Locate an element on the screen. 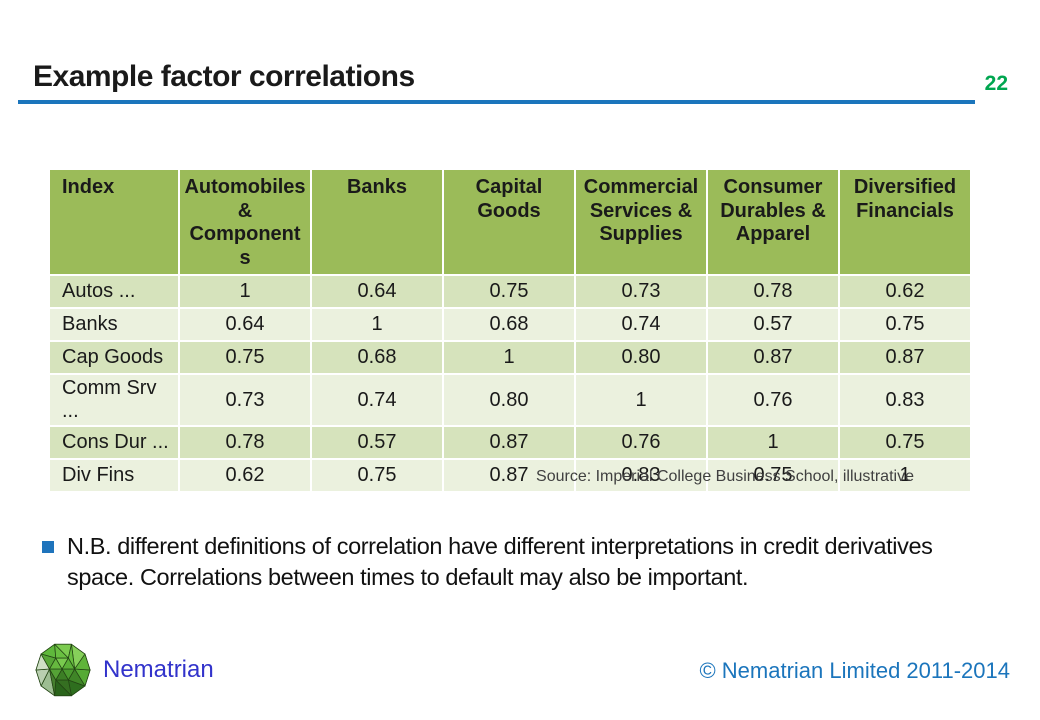  bullet-square-icon is located at coordinates (48, 547).